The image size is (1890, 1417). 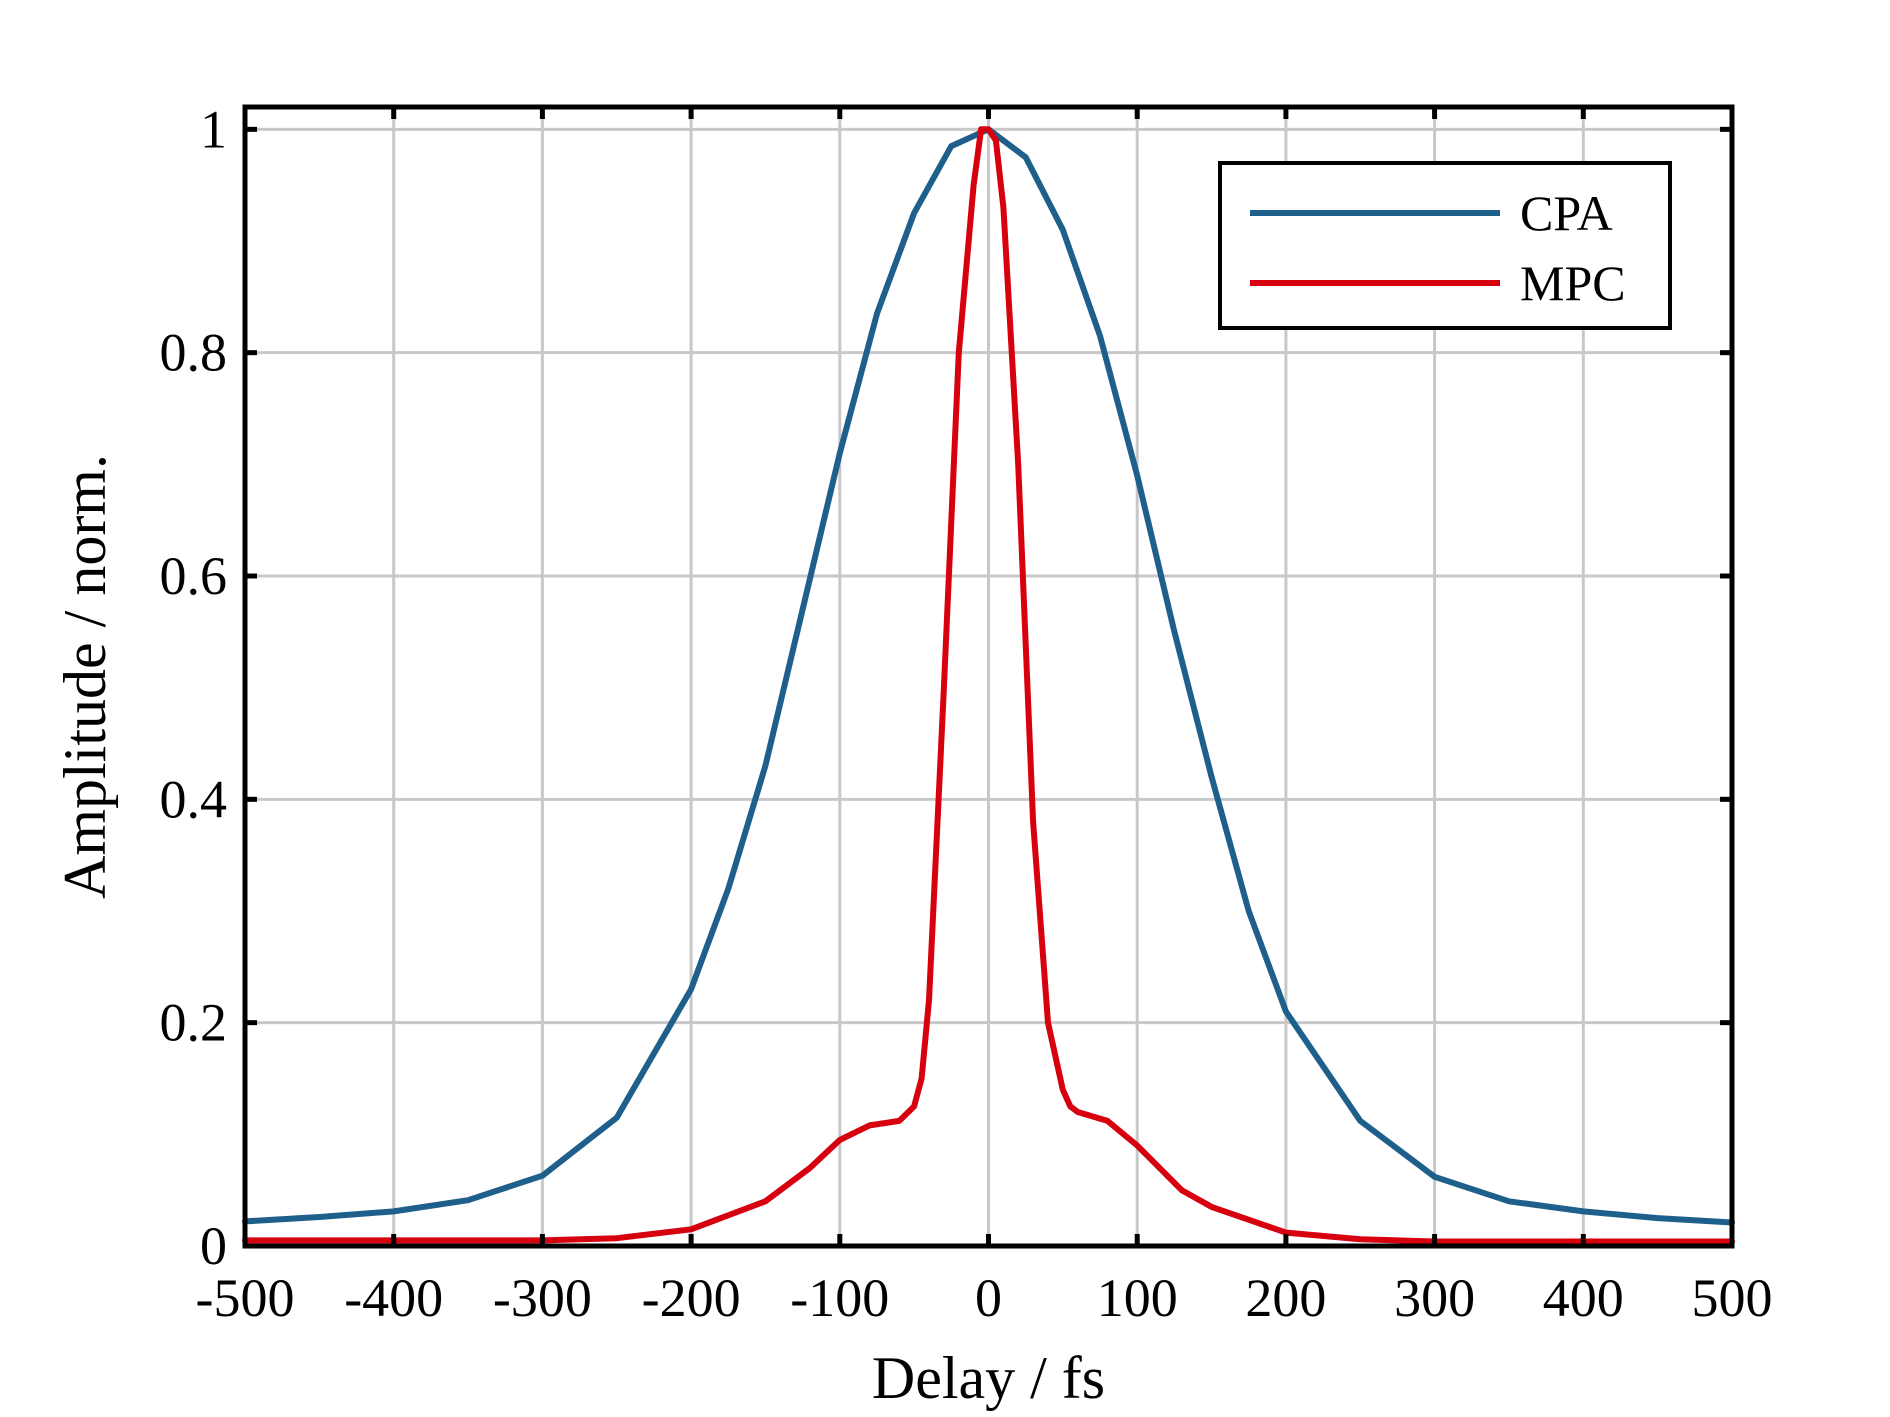 What do you see at coordinates (1573, 283) in the screenshot?
I see `legend-label-mpc: MPC` at bounding box center [1573, 283].